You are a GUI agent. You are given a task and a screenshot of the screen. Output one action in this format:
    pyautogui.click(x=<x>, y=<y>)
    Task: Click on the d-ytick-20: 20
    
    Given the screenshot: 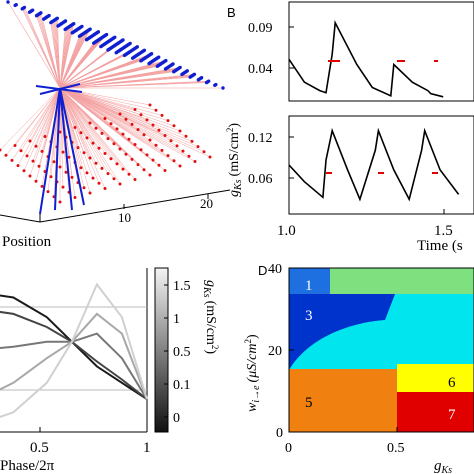 What is the action you would take?
    pyautogui.click(x=275, y=351)
    